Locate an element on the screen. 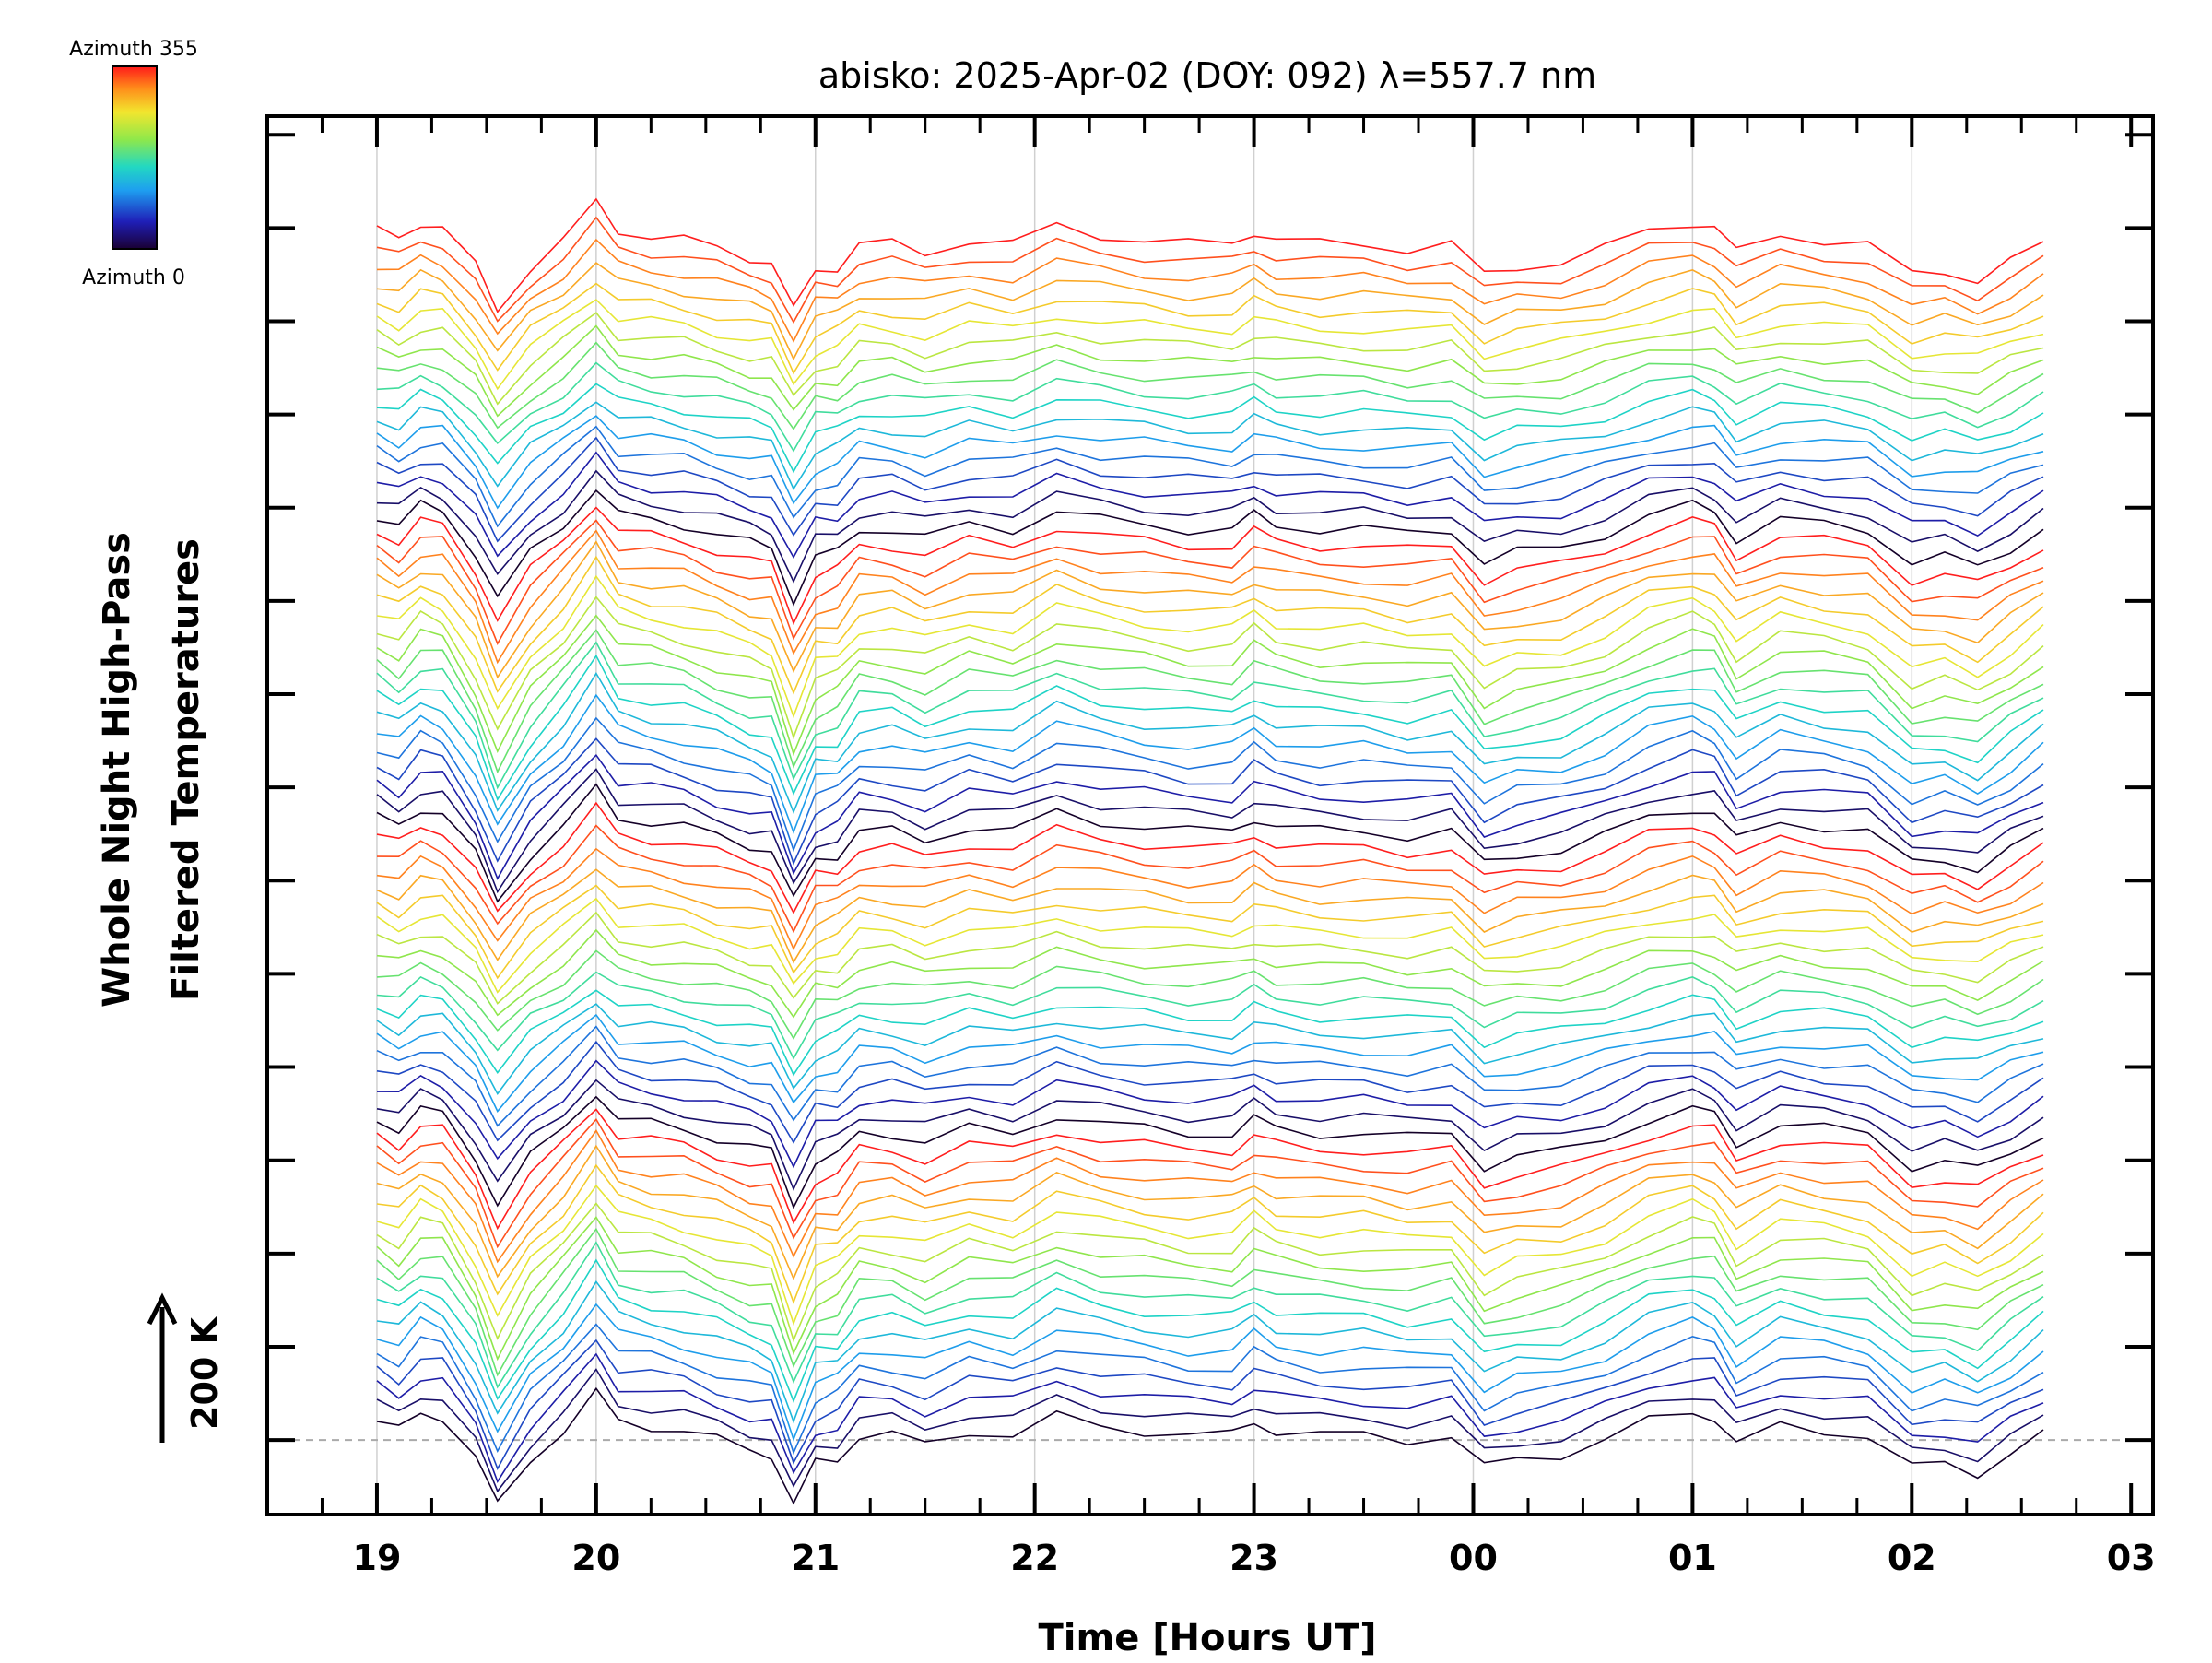 The width and height of the screenshot is (2212, 1663). x-tick-label: 03 is located at coordinates (2131, 1558).